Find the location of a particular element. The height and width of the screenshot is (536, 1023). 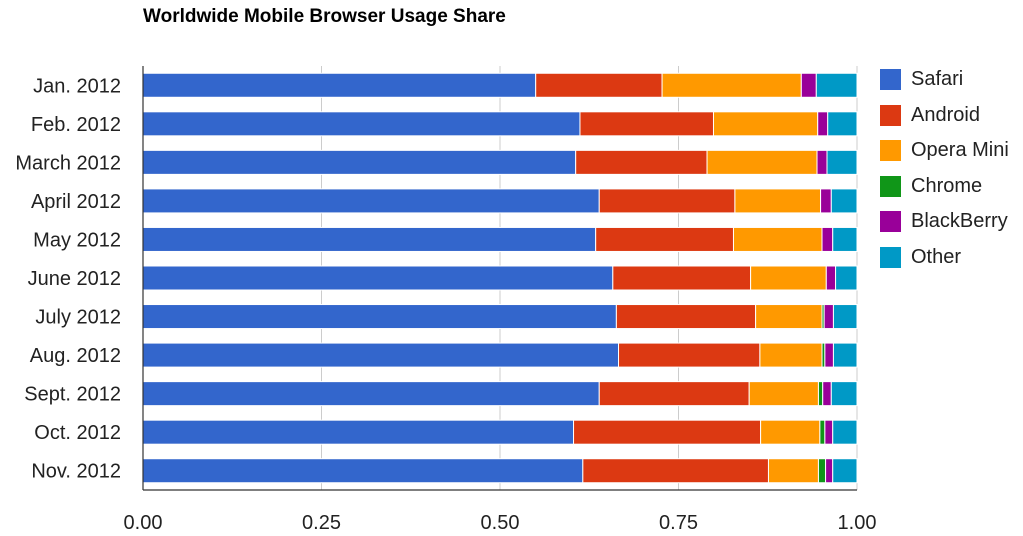

legend-label: Android is located at coordinates (945, 114).